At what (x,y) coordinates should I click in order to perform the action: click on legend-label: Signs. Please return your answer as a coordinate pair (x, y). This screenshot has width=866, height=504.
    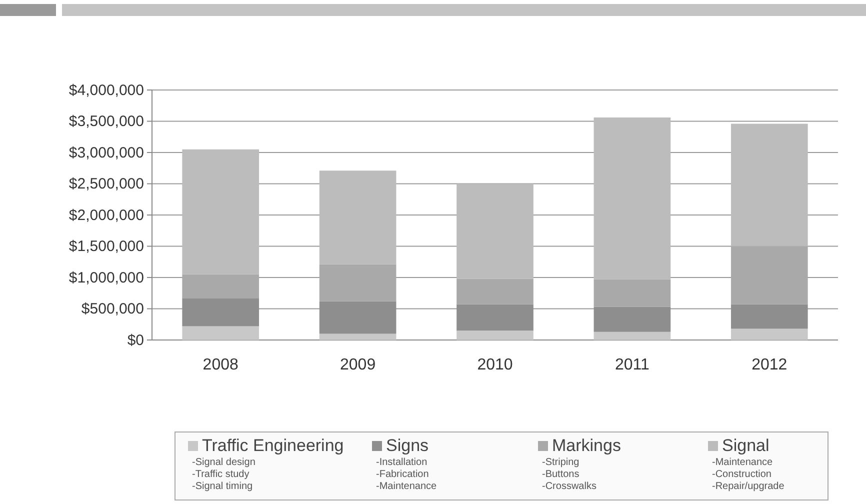
    Looking at the image, I should click on (407, 445).